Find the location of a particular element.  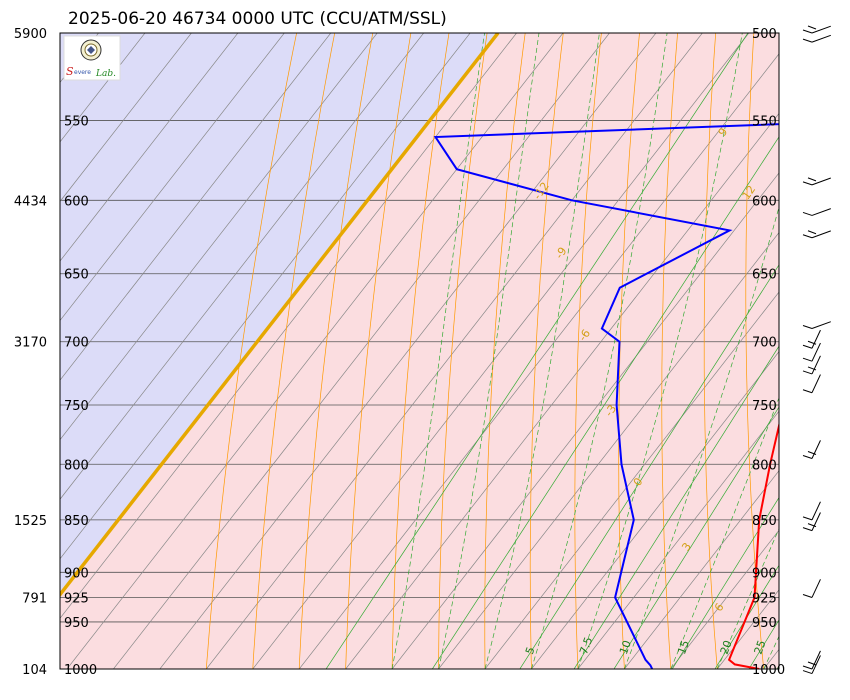

pressure-label-right: 650 is located at coordinates (764, 275).